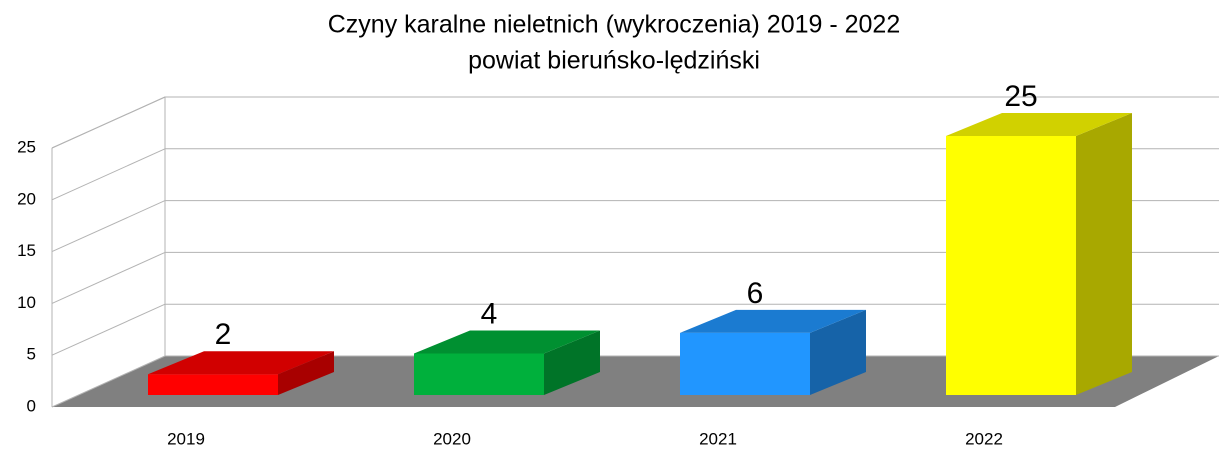 Image resolution: width=1219 pixels, height=450 pixels. I want to click on y-tick-label: 10, so click(26, 302).